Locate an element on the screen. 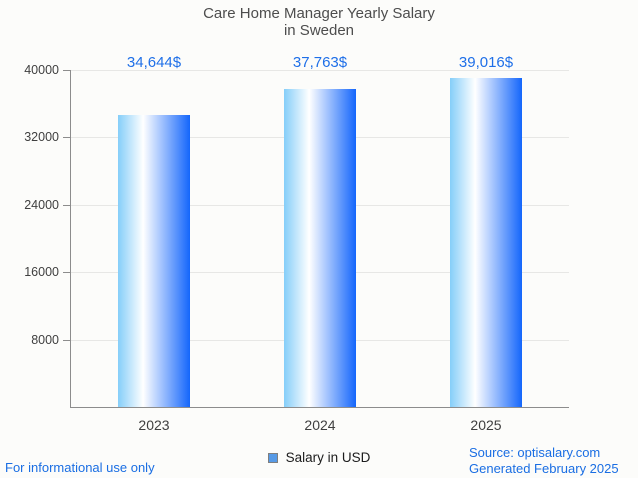 This screenshot has width=638, height=478. legend: Salary in USD is located at coordinates (319, 457).